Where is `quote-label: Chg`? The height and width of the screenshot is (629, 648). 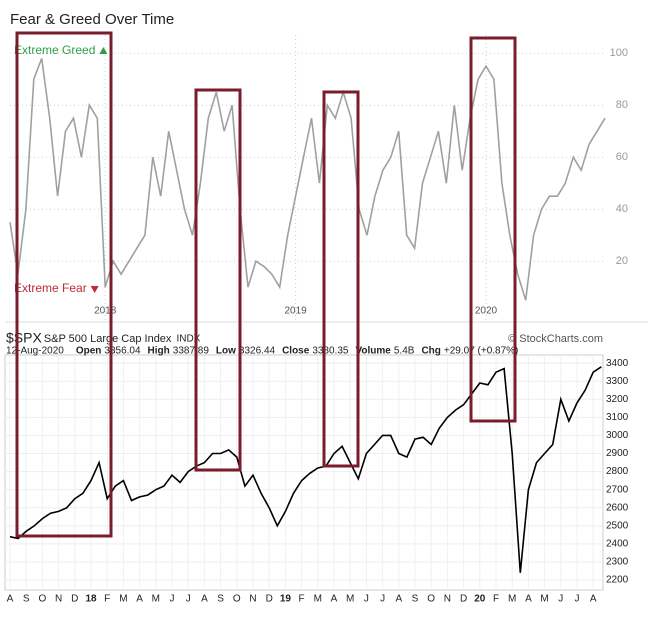
quote-label: Chg is located at coordinates (430, 351).